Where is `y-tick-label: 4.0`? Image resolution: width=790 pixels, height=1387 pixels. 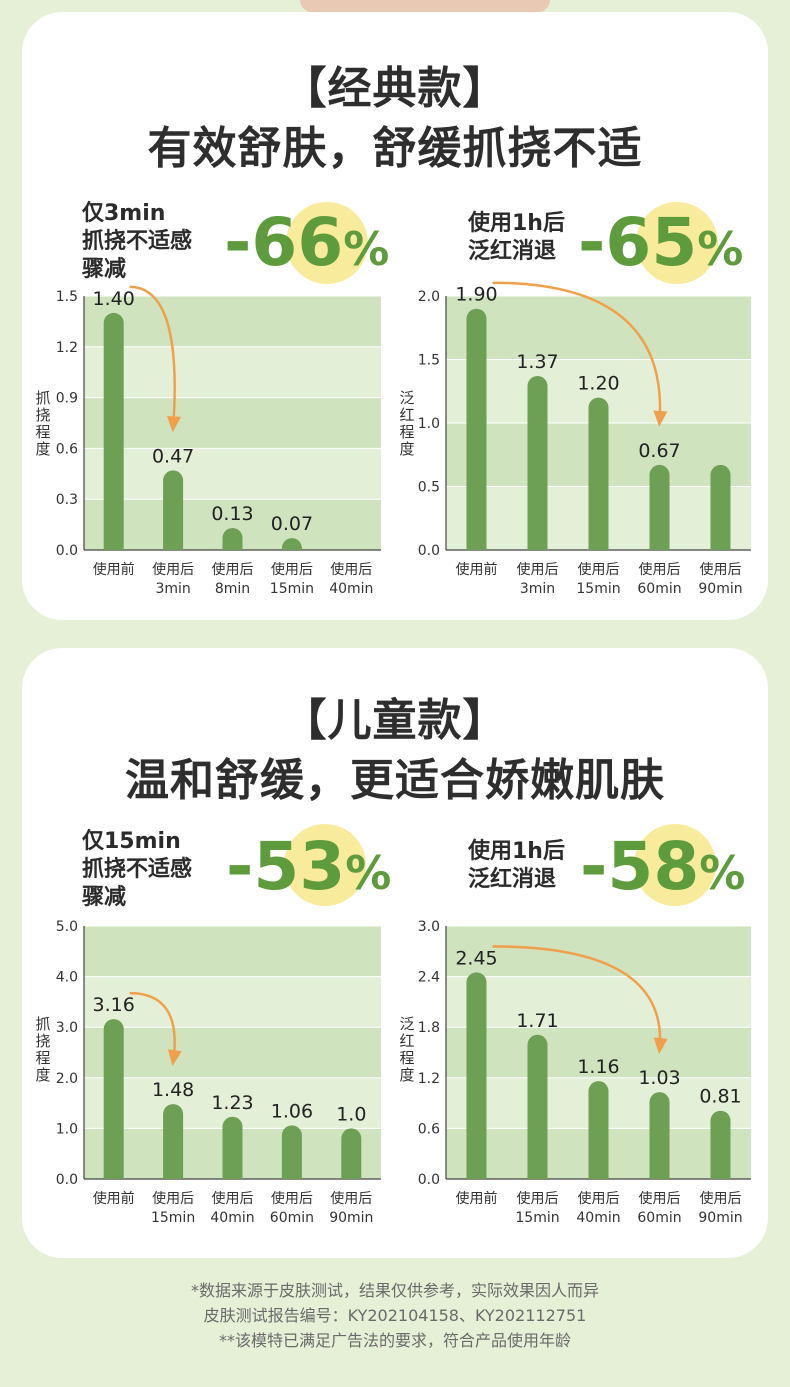
y-tick-label: 4.0 is located at coordinates (67, 978).